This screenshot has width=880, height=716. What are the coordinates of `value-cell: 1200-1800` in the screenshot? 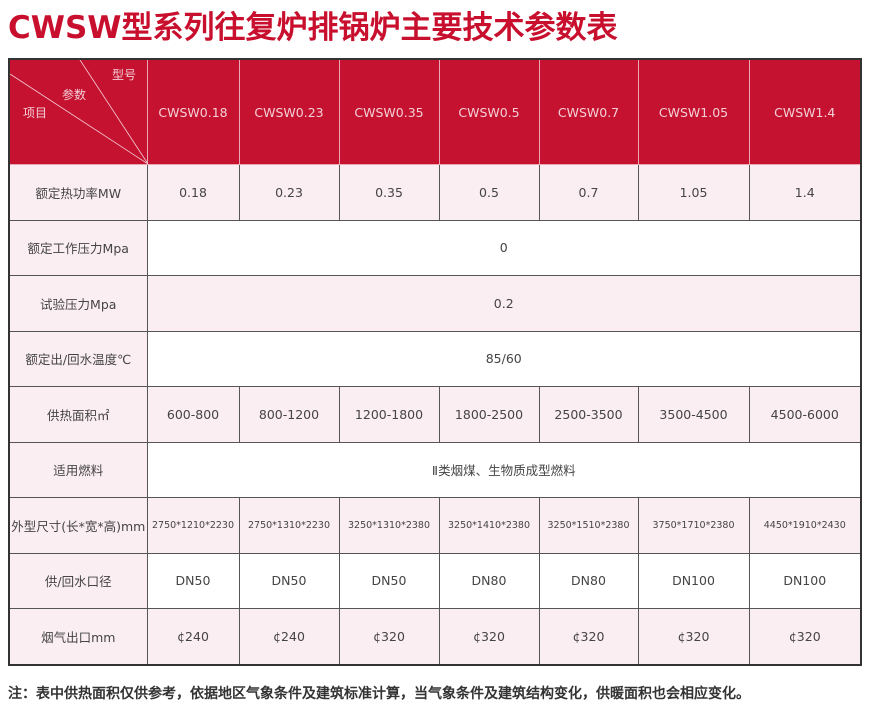 It's located at (389, 414).